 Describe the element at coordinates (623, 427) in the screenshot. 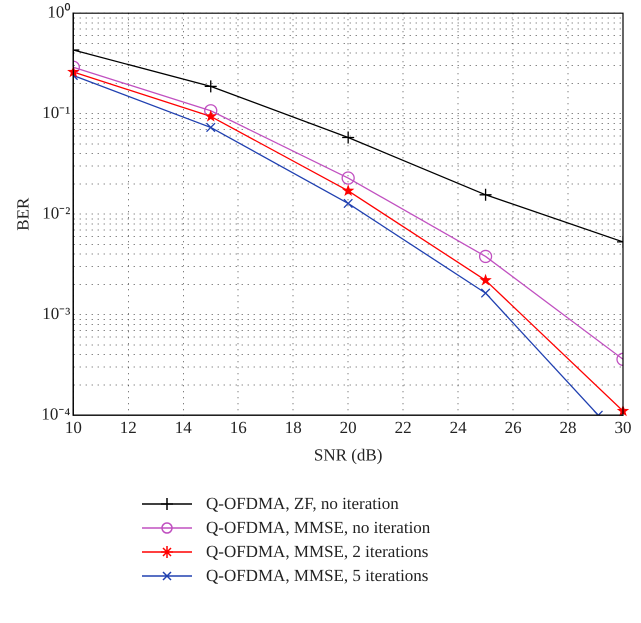

I see `x-tick-label: 30` at that location.